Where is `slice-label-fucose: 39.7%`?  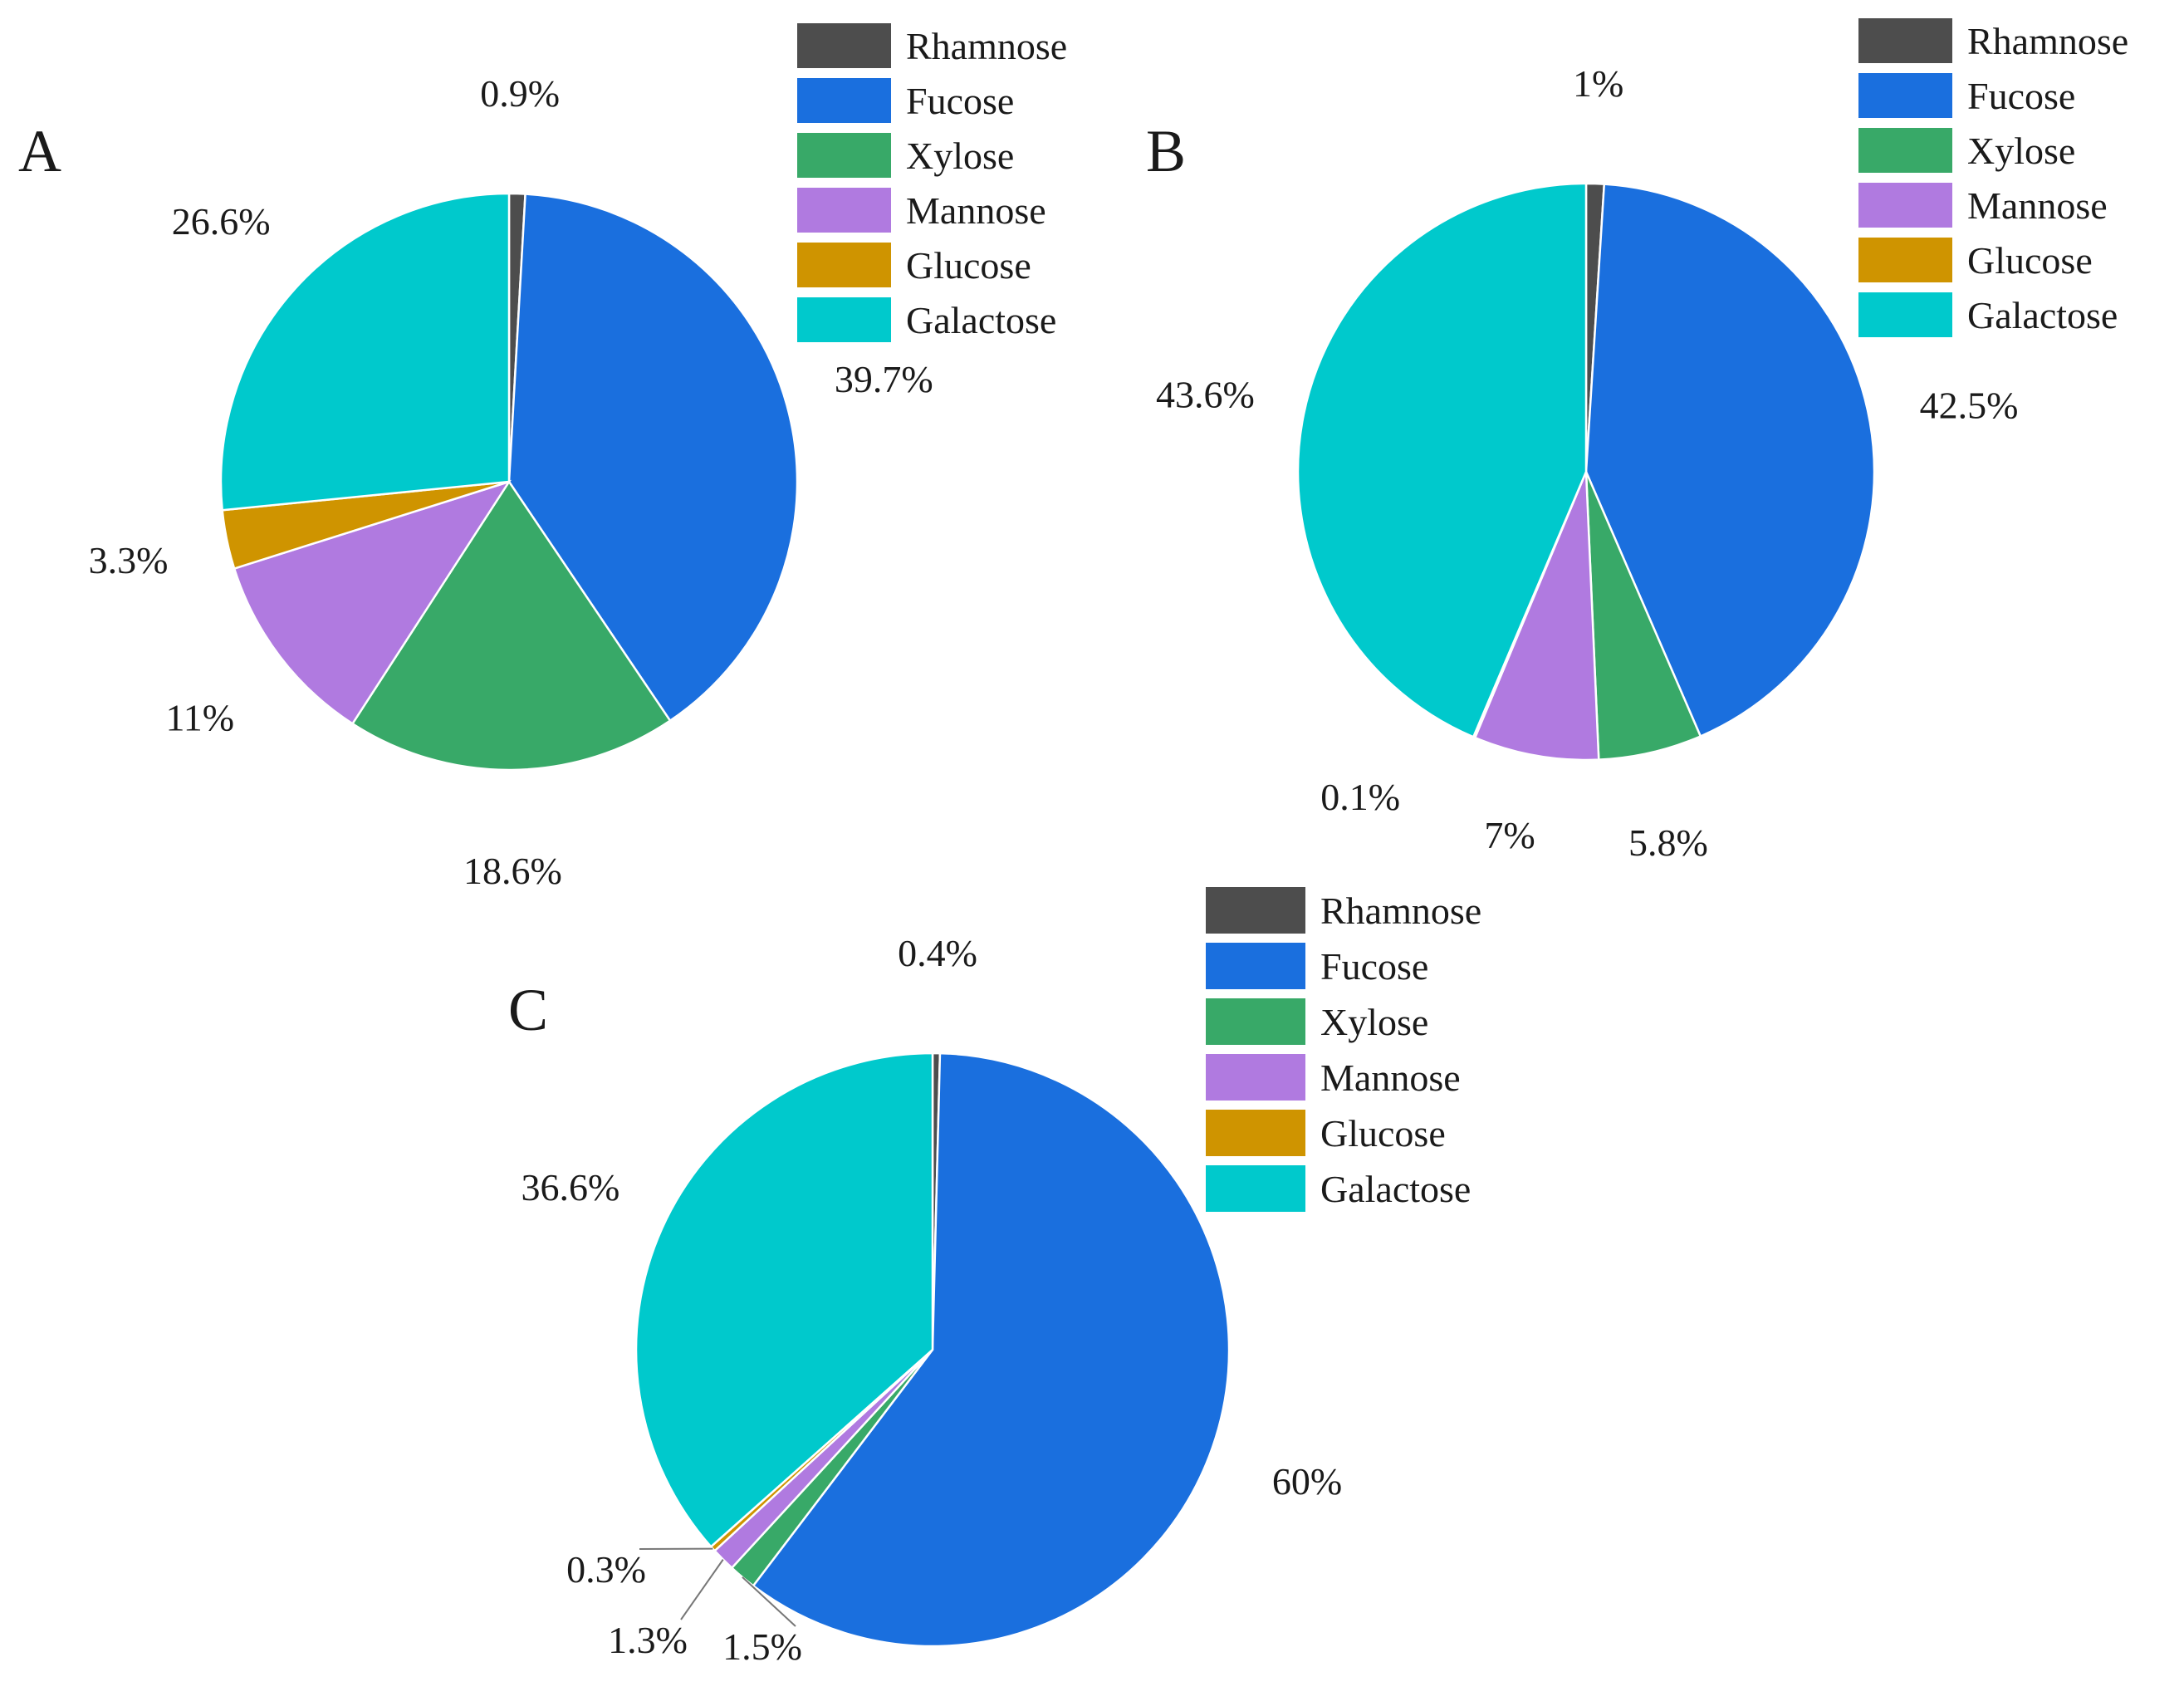
slice-label-fucose: 39.7% is located at coordinates (884, 379).